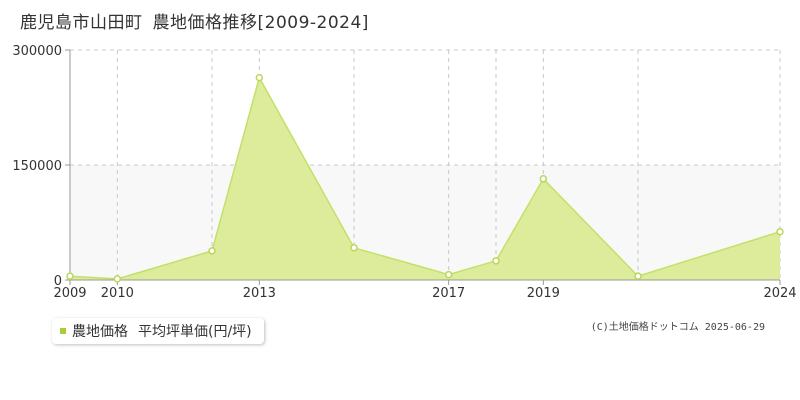 The height and width of the screenshot is (400, 800). What do you see at coordinates (100, 332) in the screenshot?
I see `legend-series-label: 農地価格` at bounding box center [100, 332].